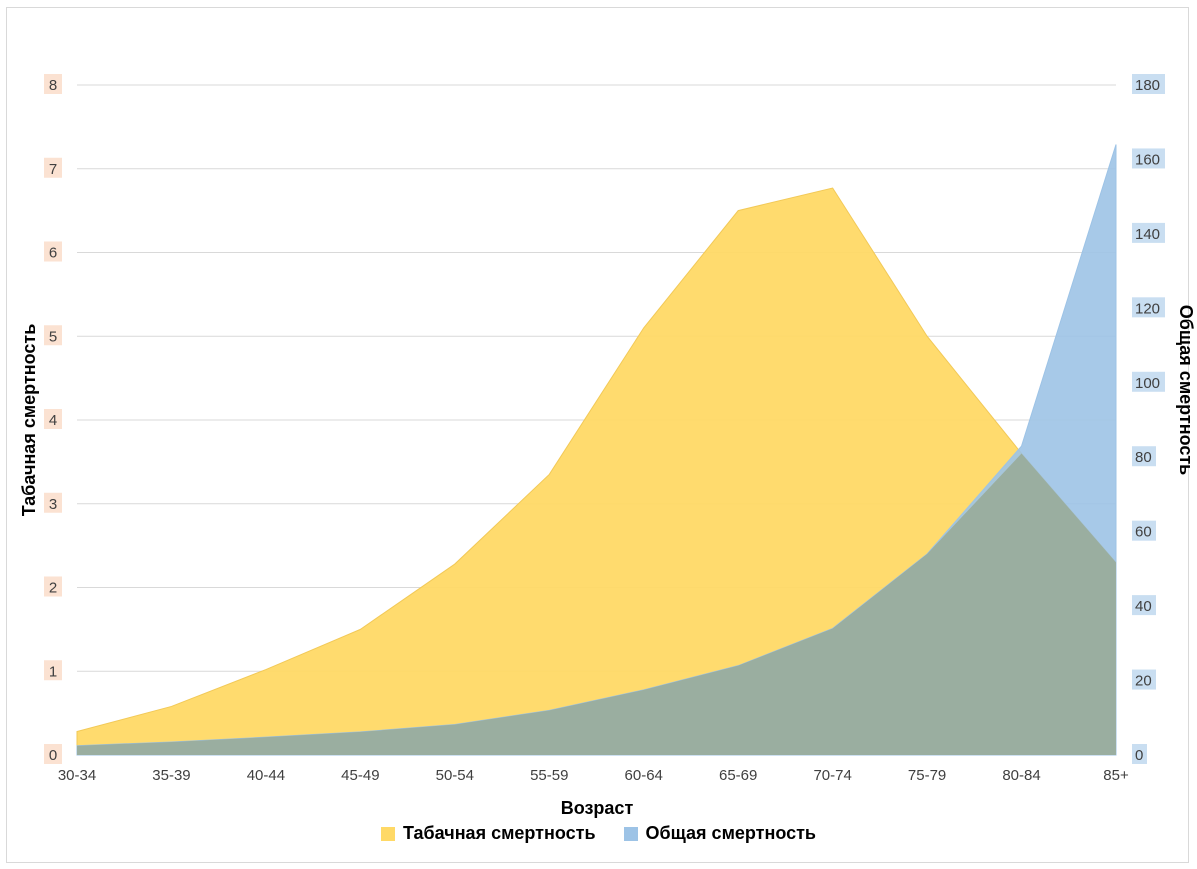 The width and height of the screenshot is (1197, 869). What do you see at coordinates (266, 775) in the screenshot?
I see `x-tick-label: 40-44` at bounding box center [266, 775].